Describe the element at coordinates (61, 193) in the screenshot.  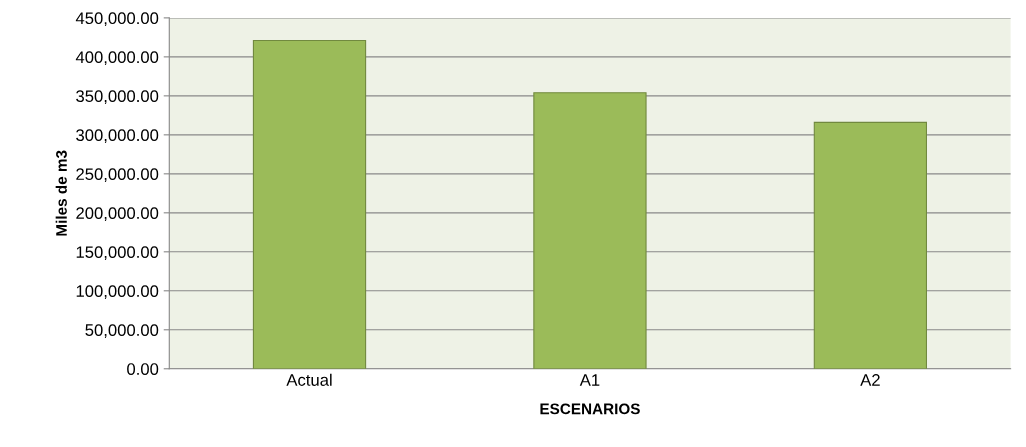
I see `y-axis-title: Miles de m3` at that location.